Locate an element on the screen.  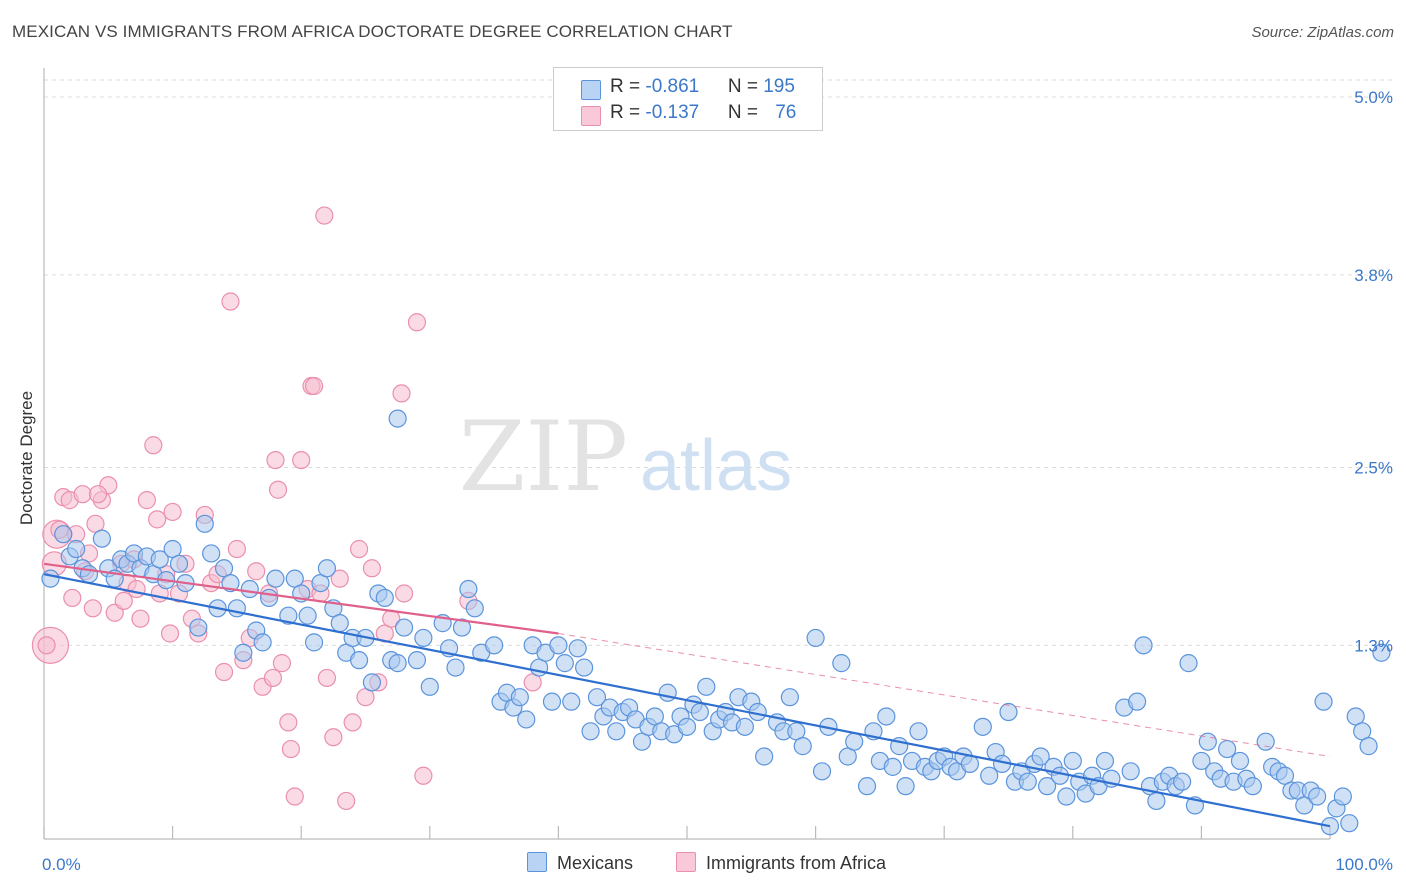
legend-n-label: N = is located at coordinates (745, 112).